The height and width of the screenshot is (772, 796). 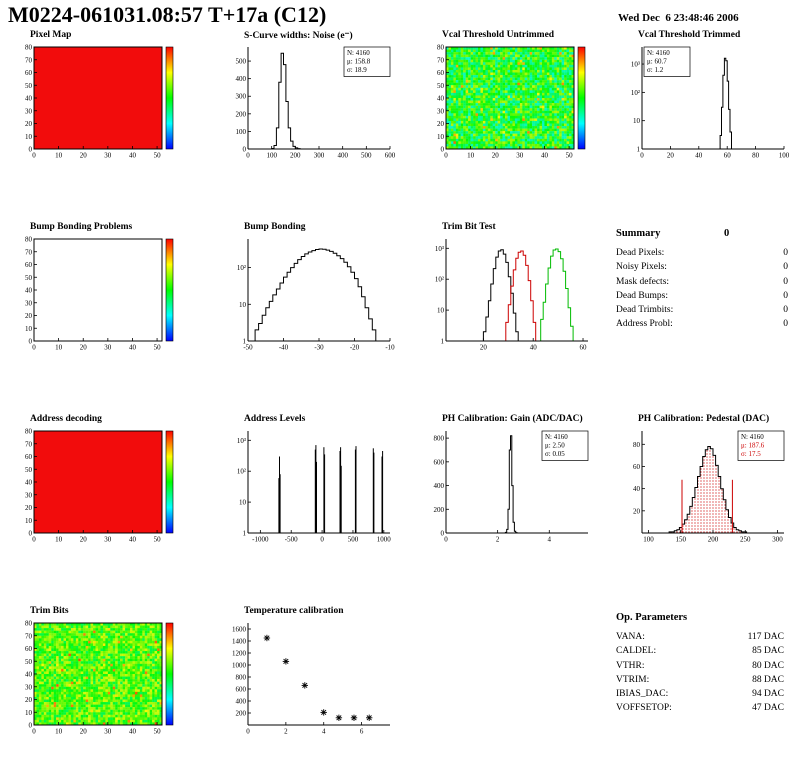 I want to click on op-param-value: 94 DAC, so click(x=768, y=694).